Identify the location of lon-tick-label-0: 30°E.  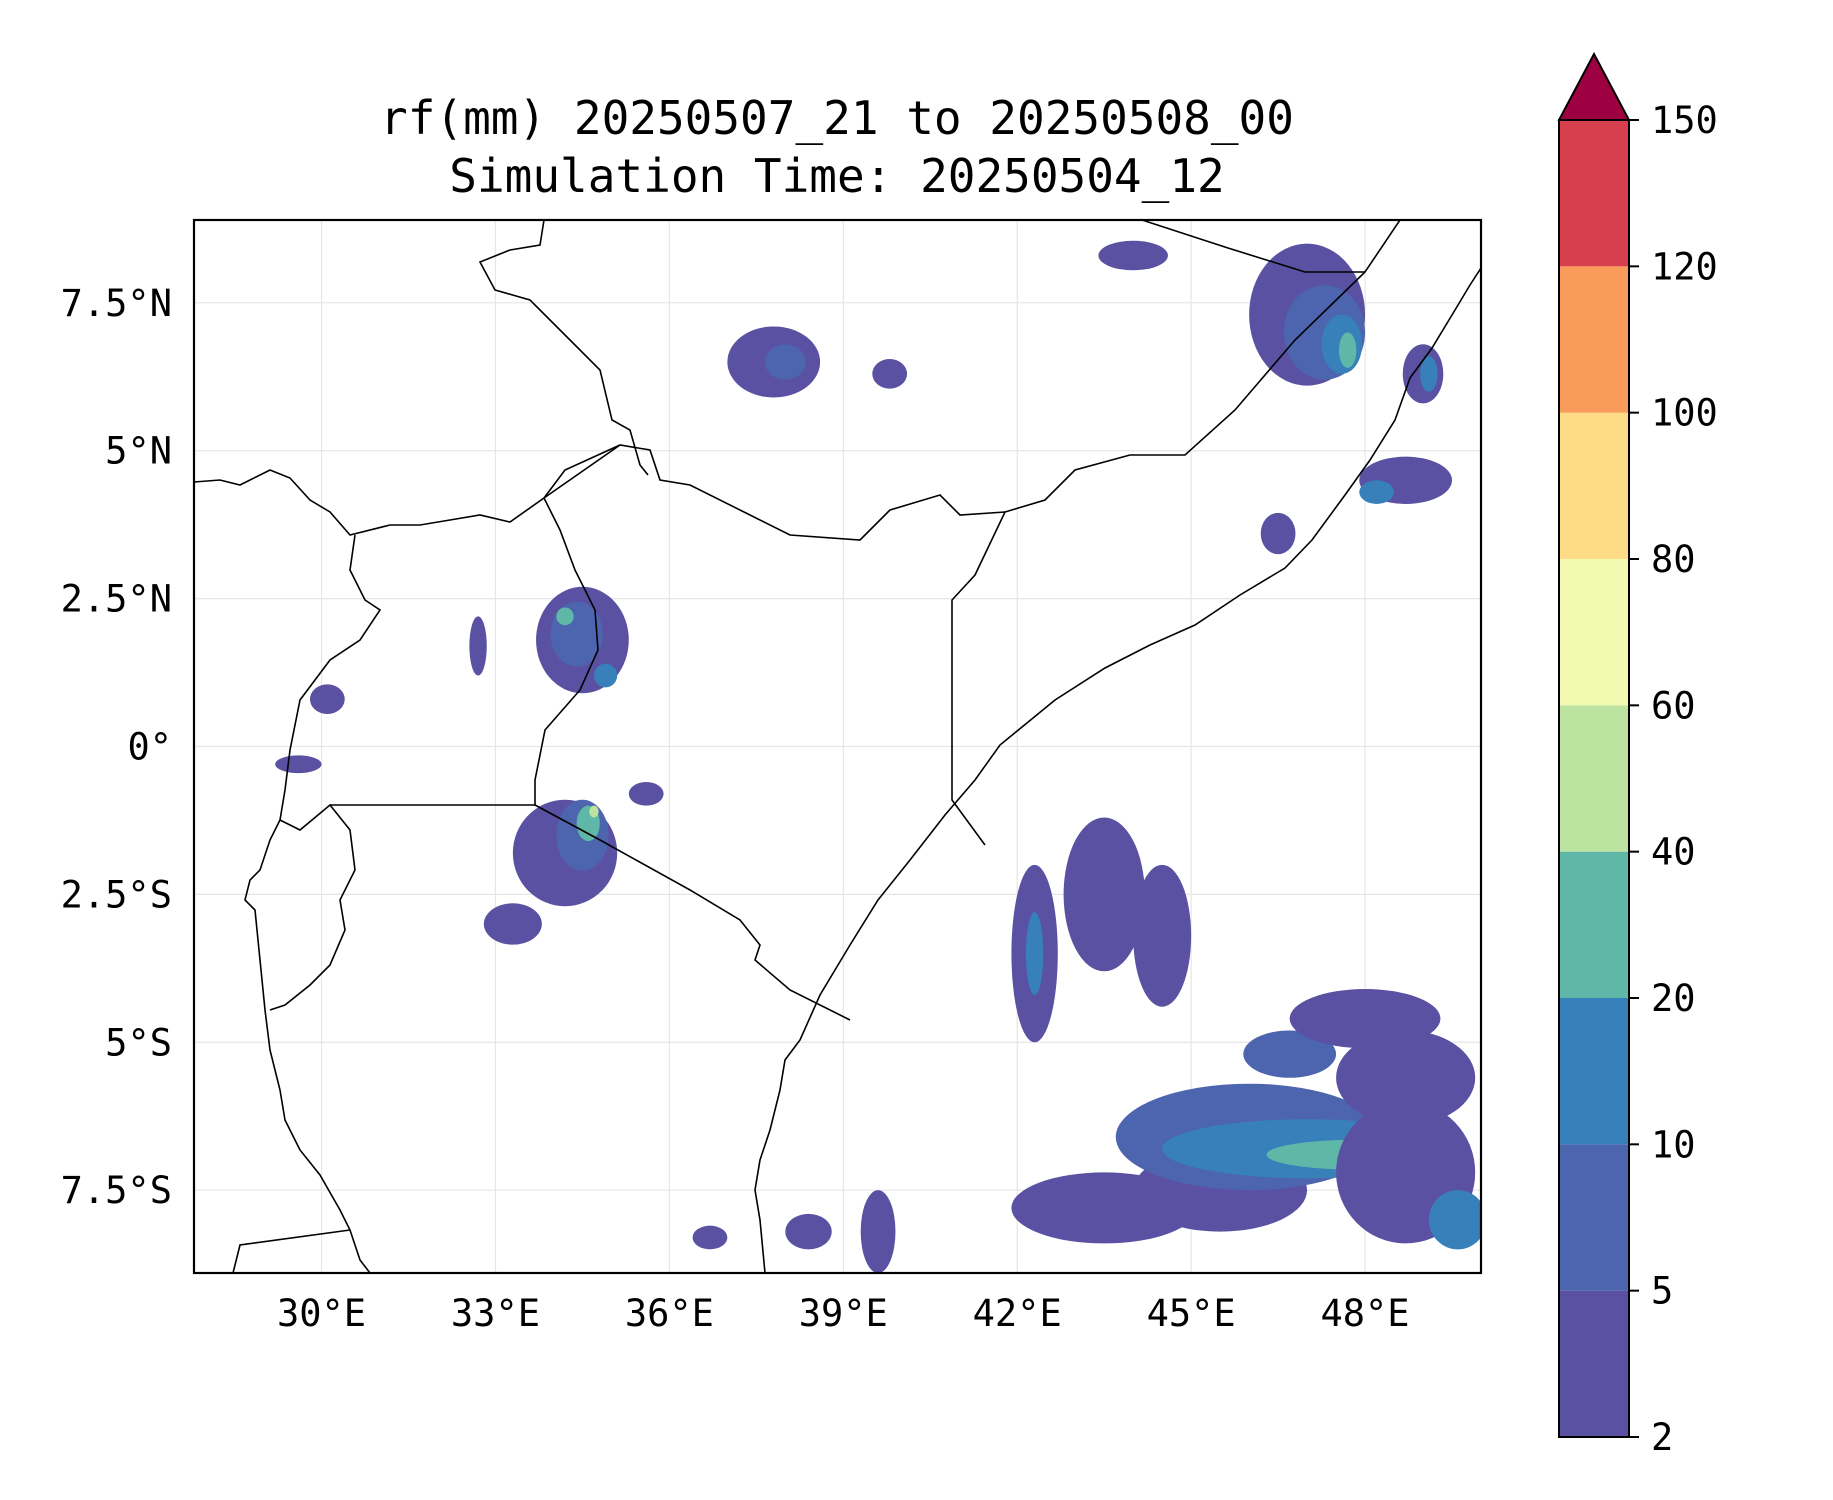
(321, 1313).